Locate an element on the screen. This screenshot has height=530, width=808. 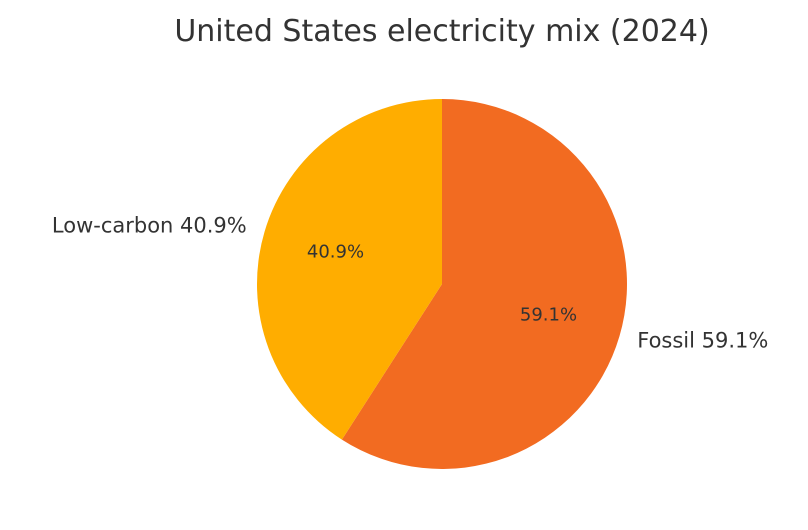
pie-slice-low-carbon is located at coordinates (349, 269).